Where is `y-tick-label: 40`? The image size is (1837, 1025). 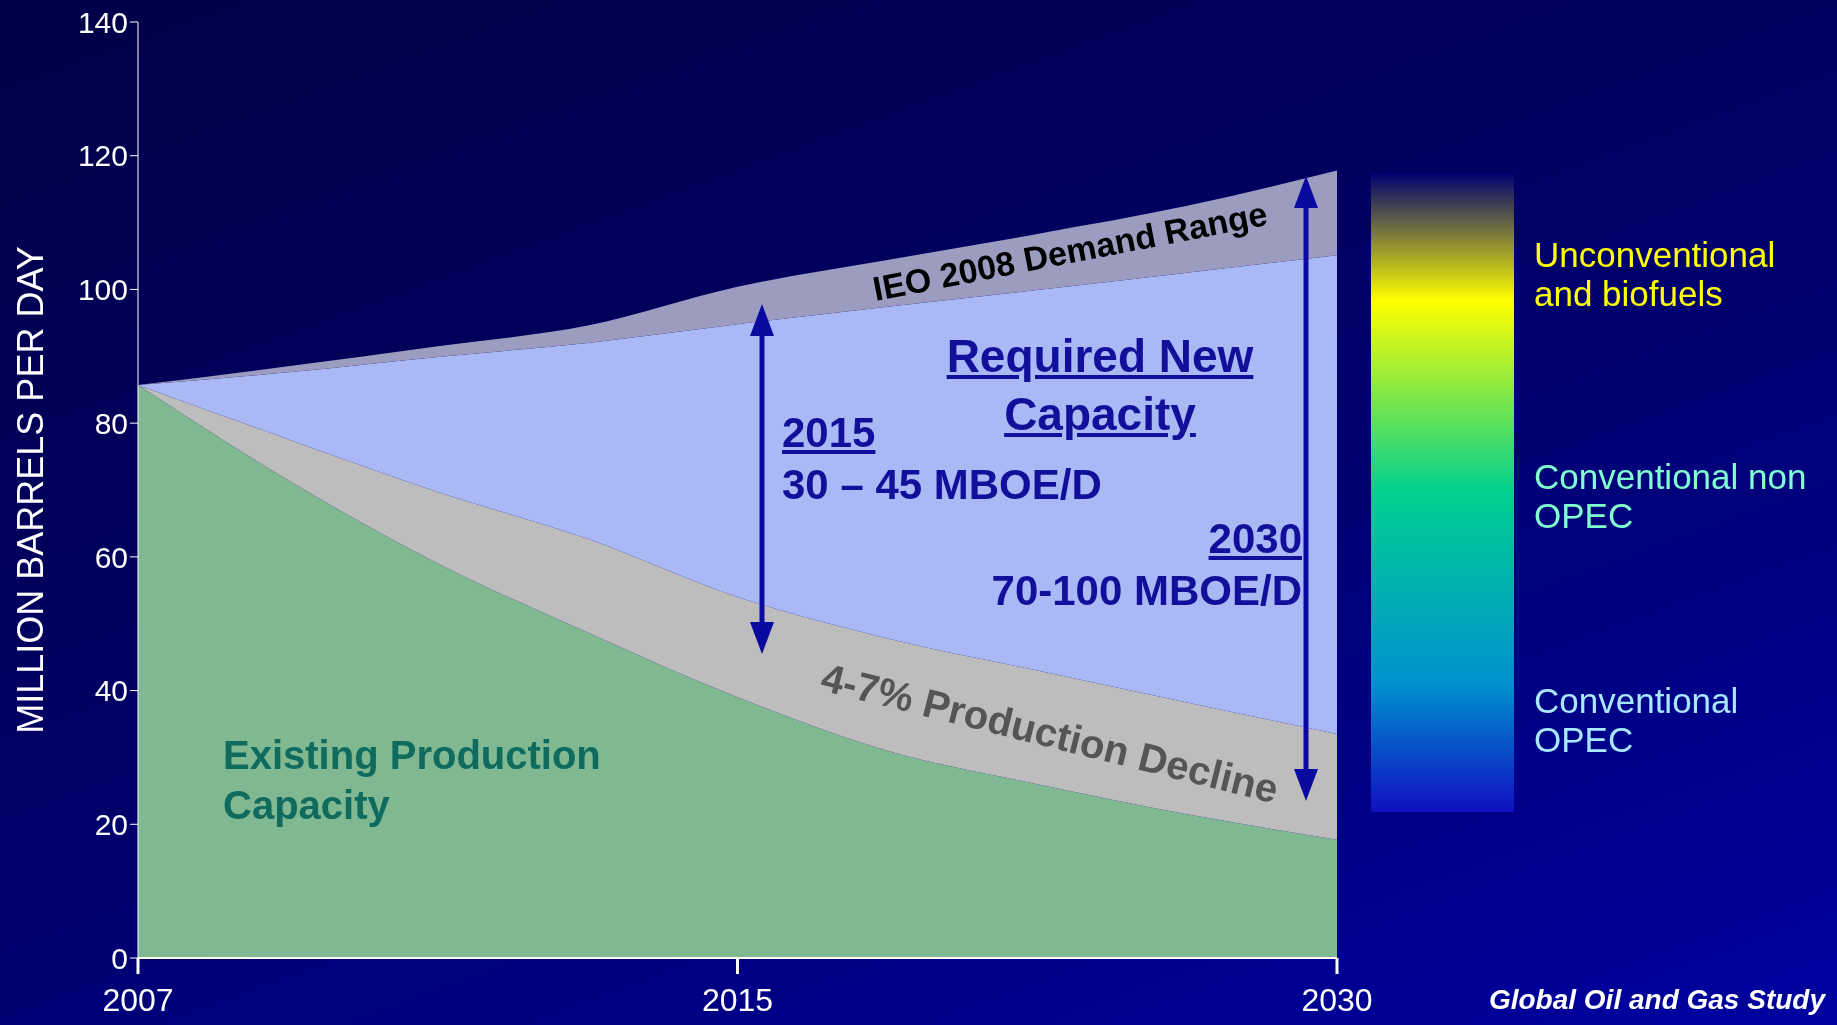
y-tick-label: 40 is located at coordinates (111, 691).